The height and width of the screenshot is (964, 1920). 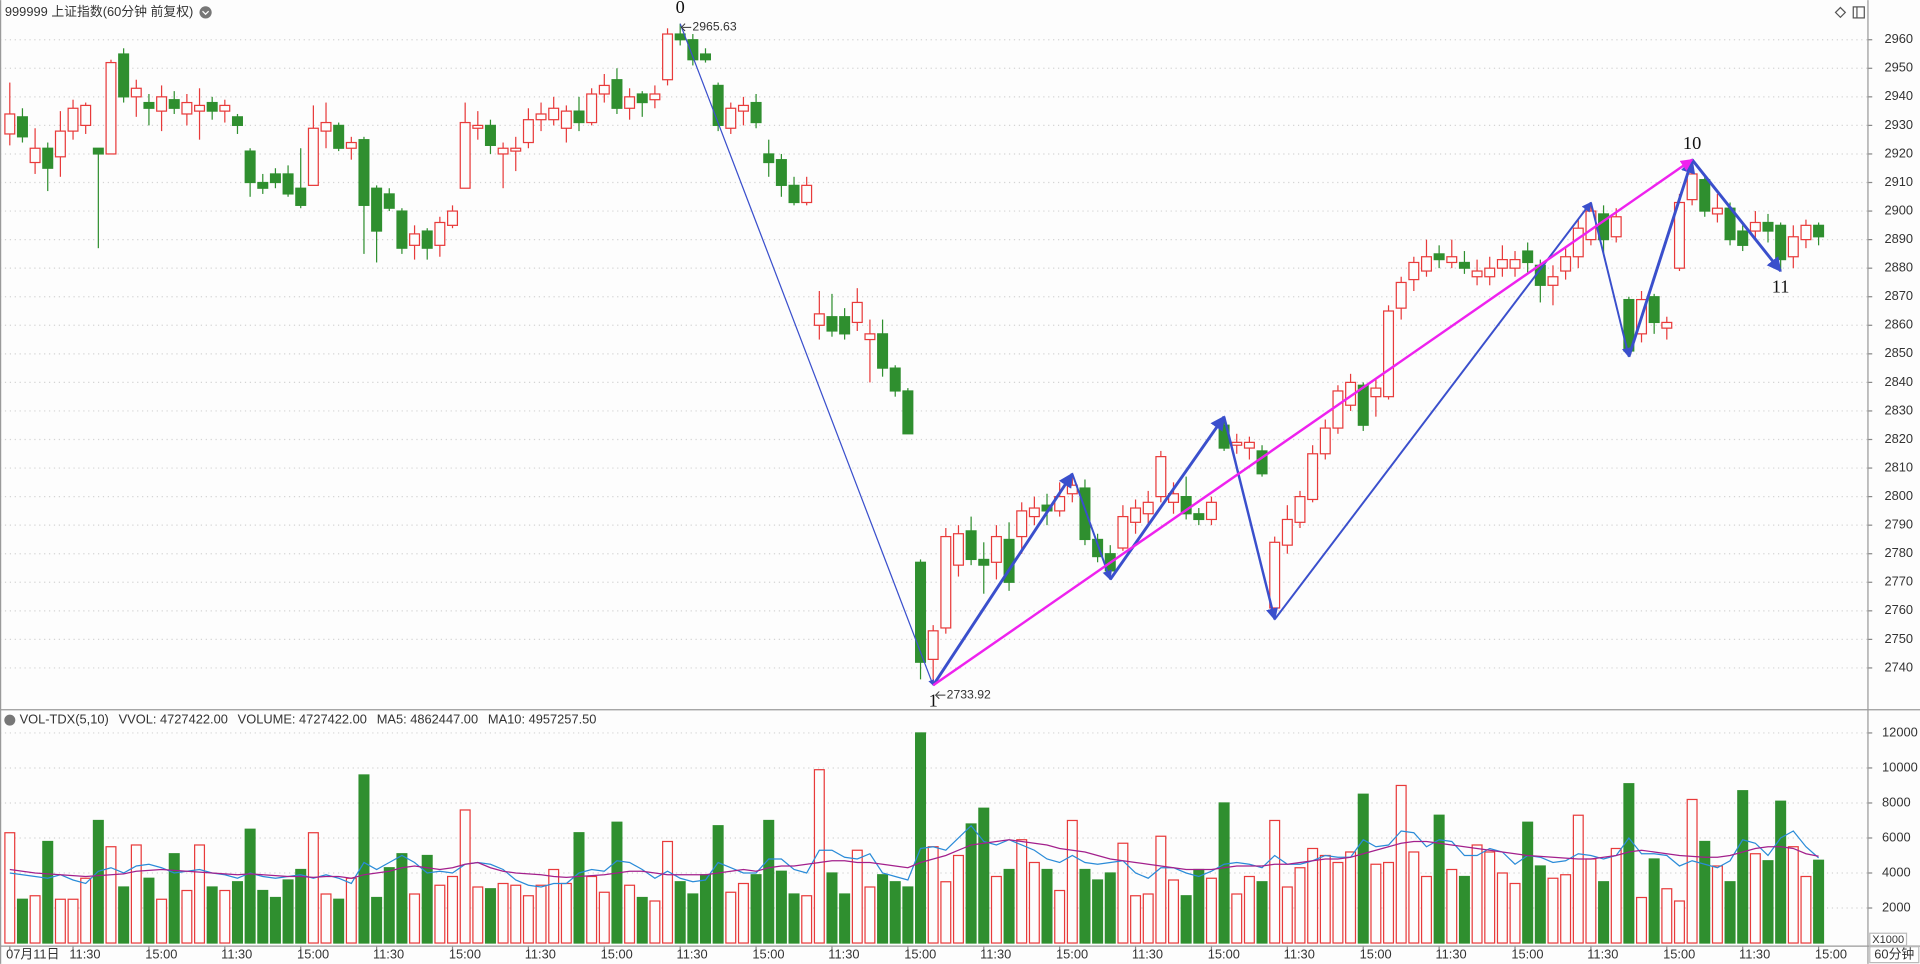 I want to click on window-icon, so click(x=1858, y=12).